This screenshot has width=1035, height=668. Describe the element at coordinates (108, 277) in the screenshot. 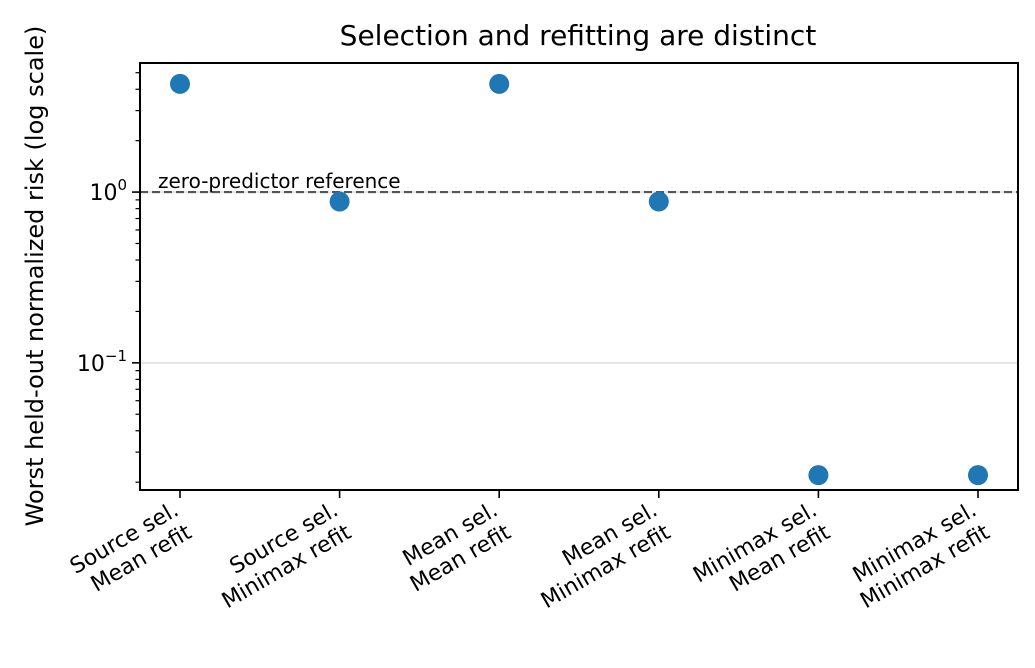

I see `y-ticks: 10⁰ 10⁻¹` at that location.